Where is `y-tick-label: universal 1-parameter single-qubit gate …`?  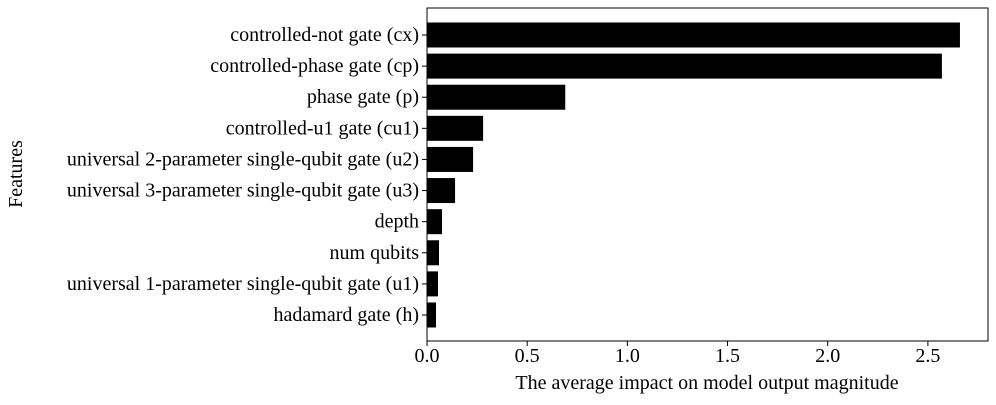 y-tick-label: universal 1-parameter single-qubit gate … is located at coordinates (243, 284).